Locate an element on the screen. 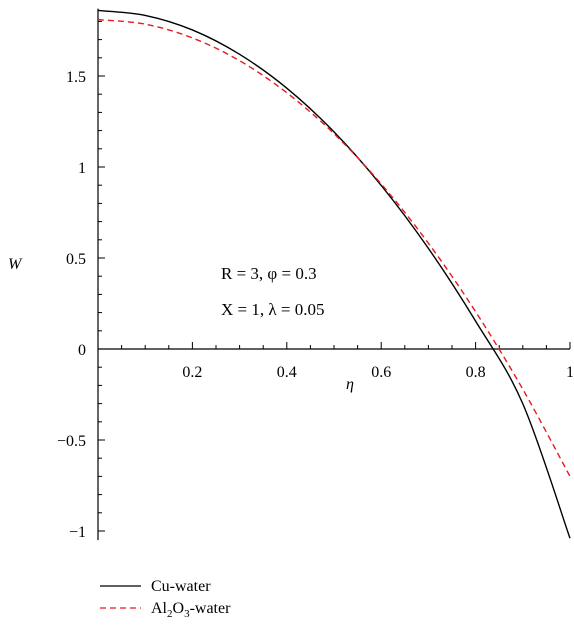 The image size is (574, 631). x-axis-label: η is located at coordinates (350, 384).